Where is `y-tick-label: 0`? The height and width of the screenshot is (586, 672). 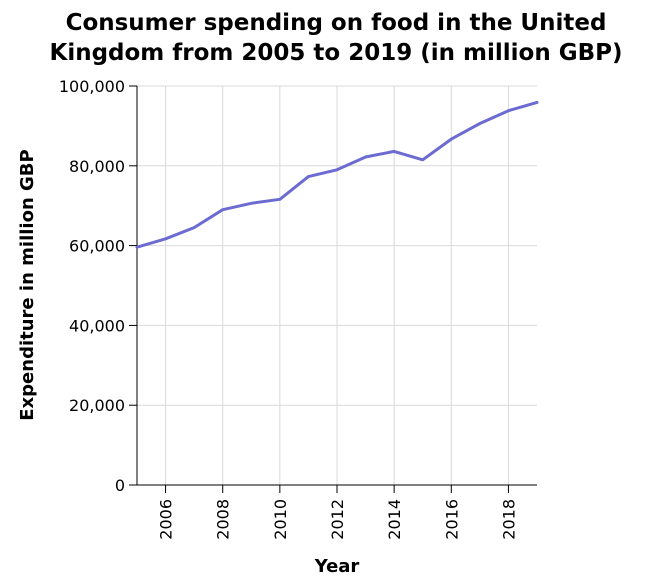 y-tick-label: 0 is located at coordinates (120, 485).